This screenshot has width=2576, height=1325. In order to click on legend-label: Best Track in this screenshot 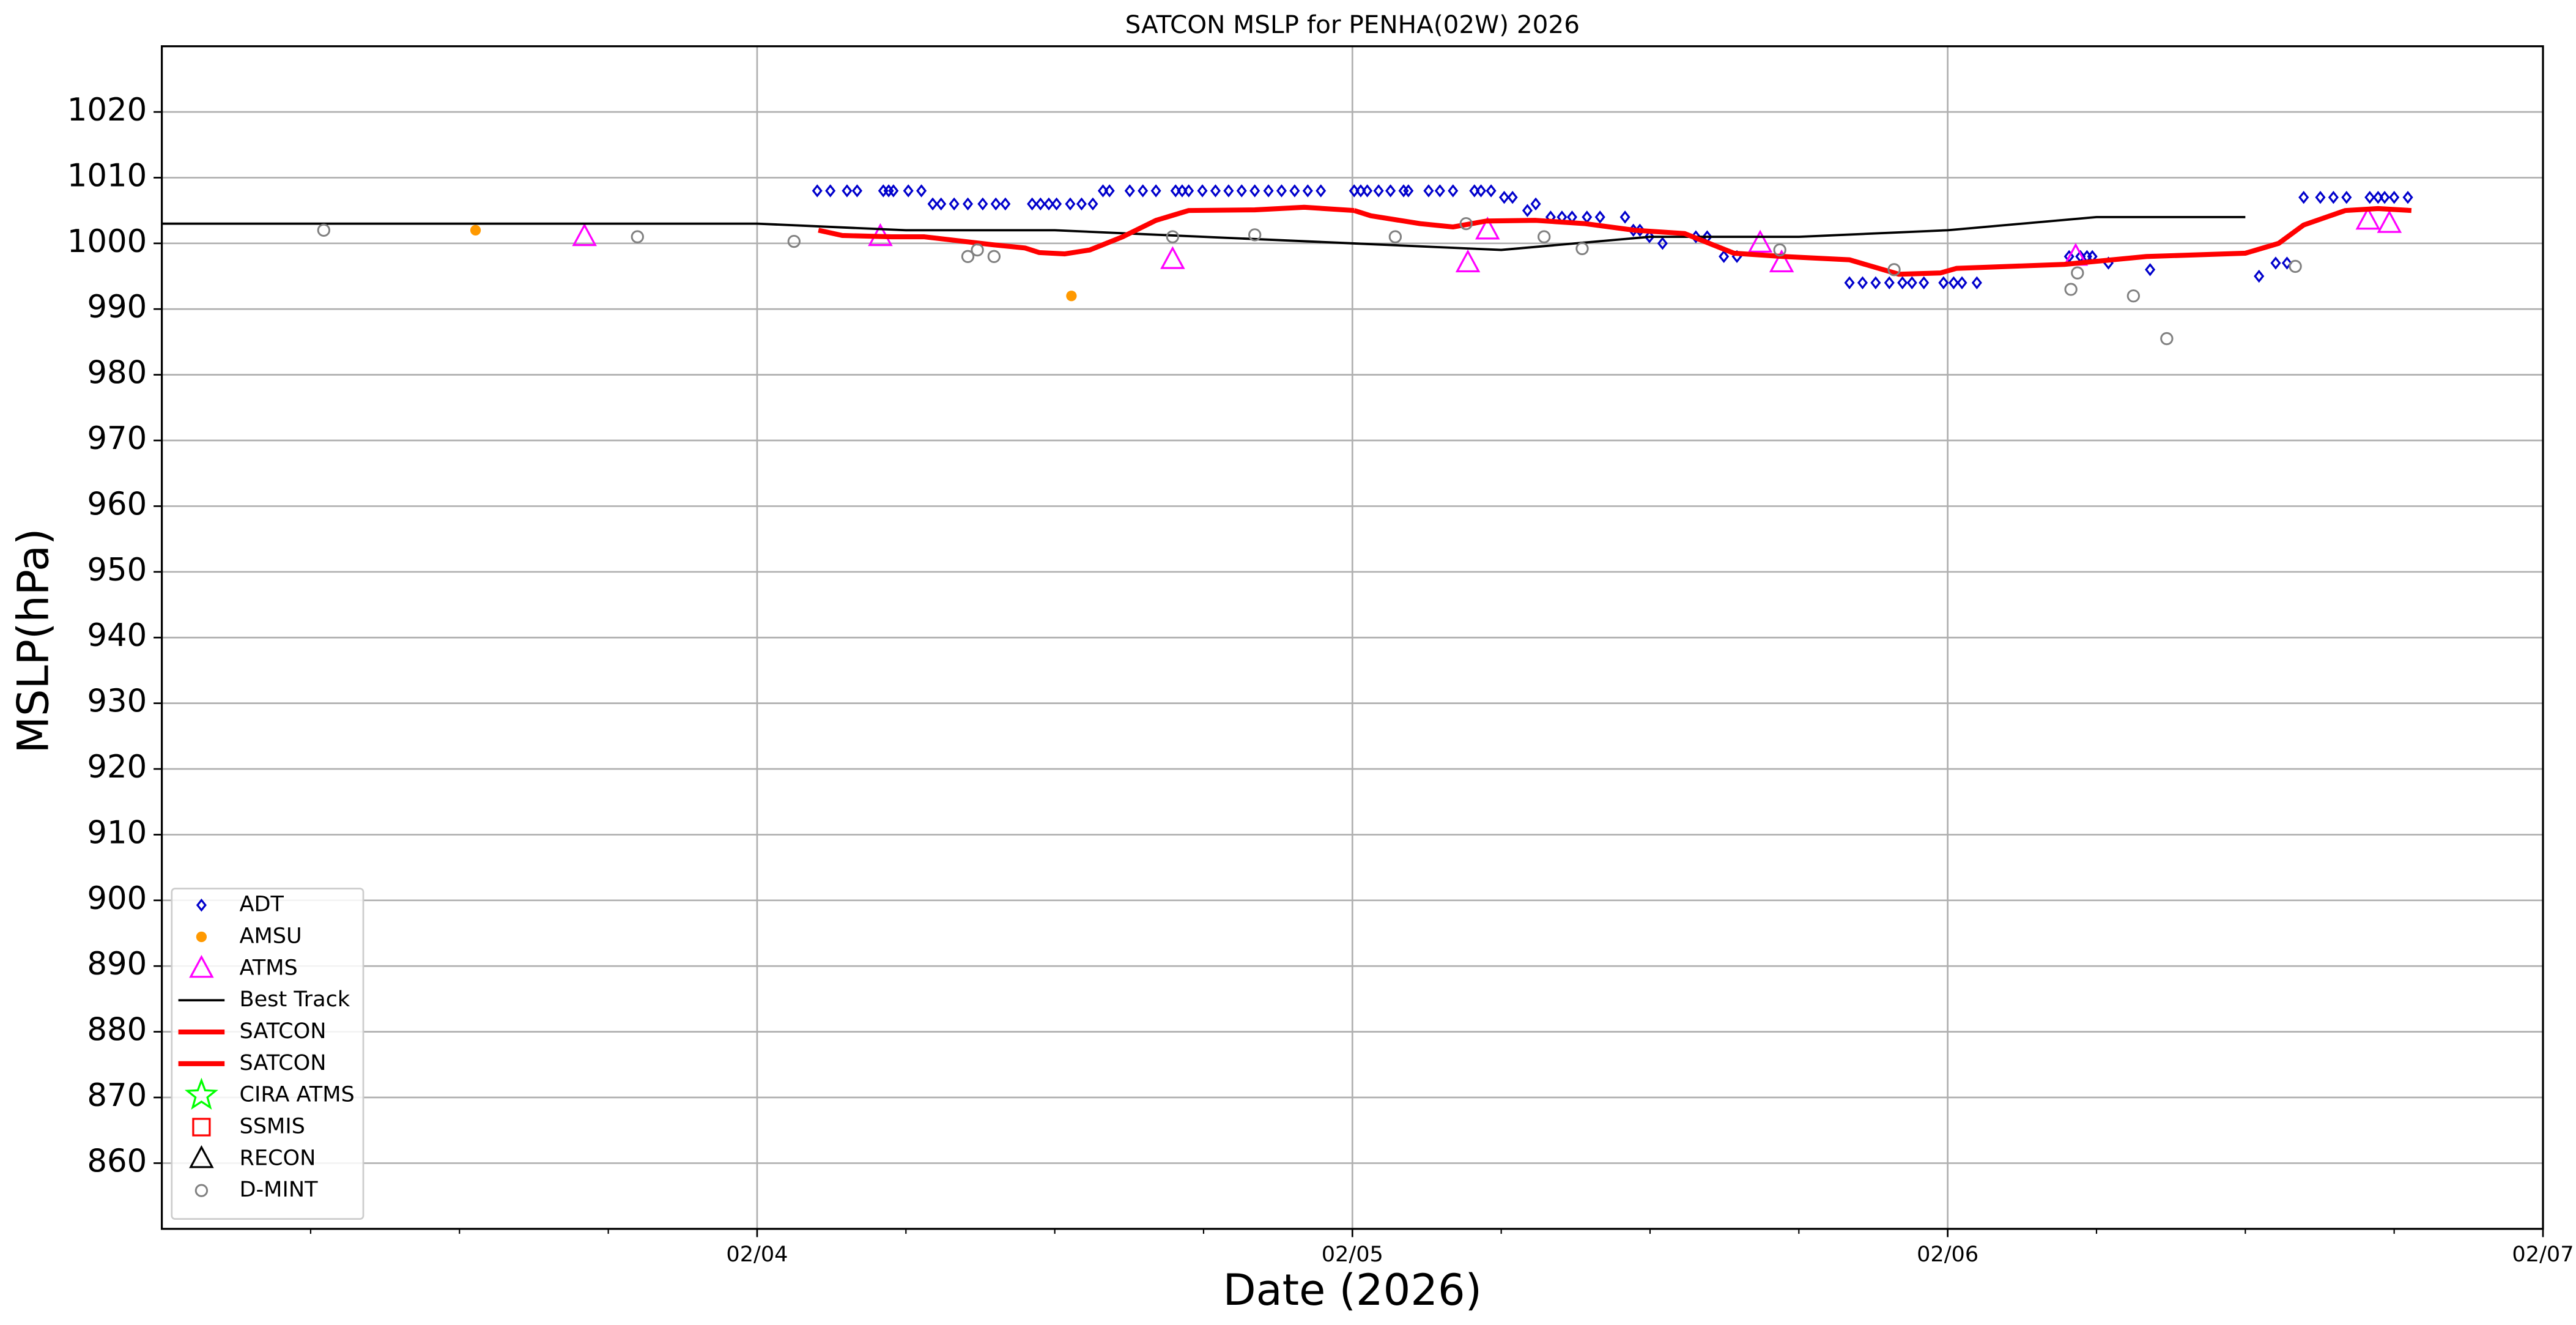, I will do `click(295, 1000)`.